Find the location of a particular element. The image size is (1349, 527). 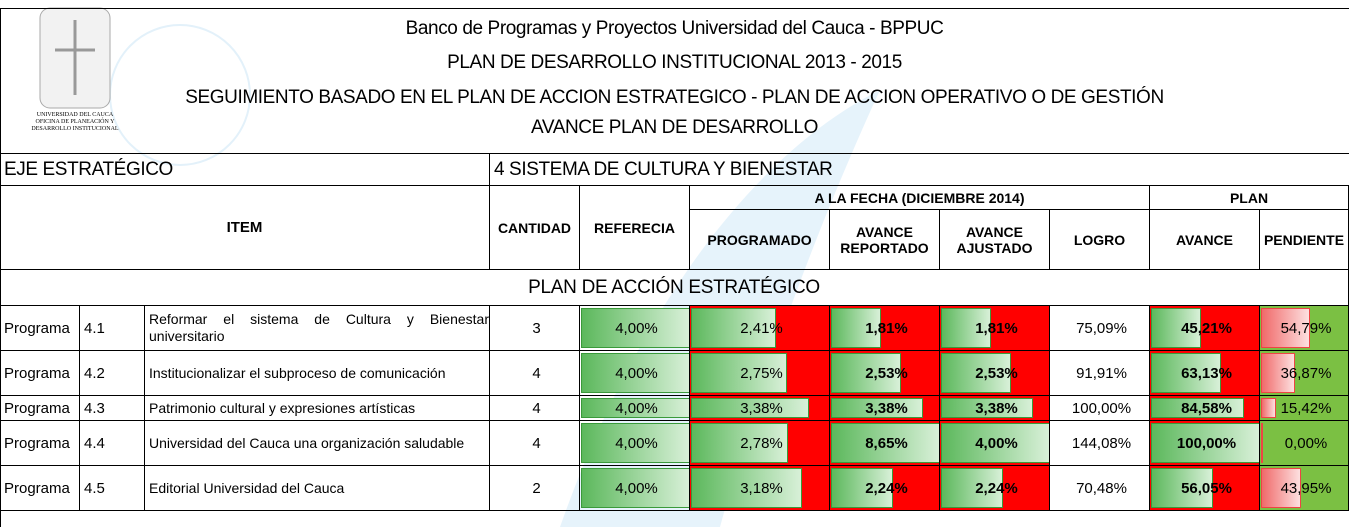

cell: 3 is located at coordinates (535, 328).